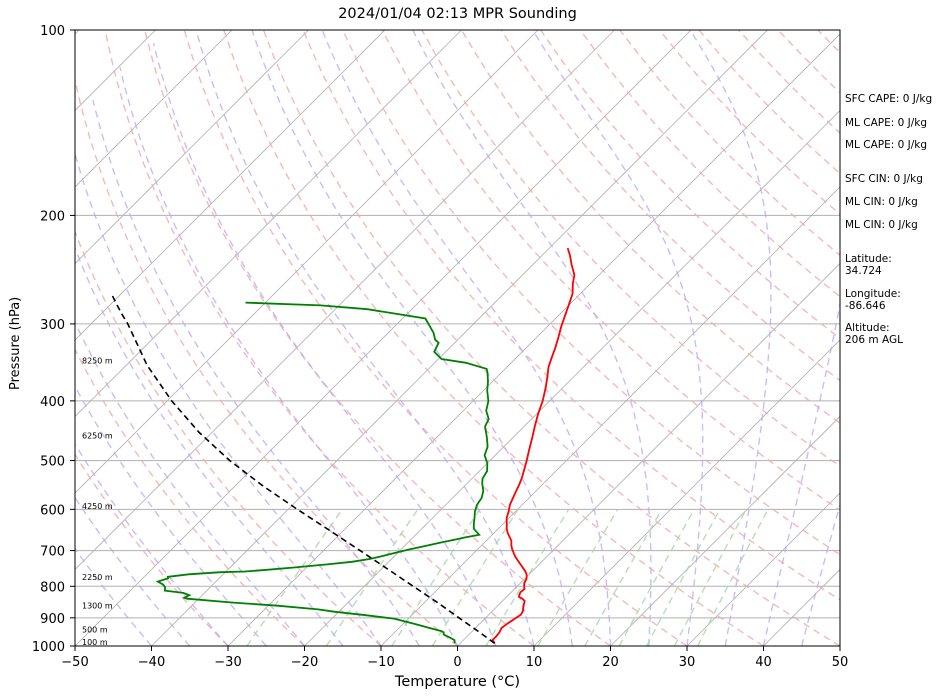 This screenshot has height=700, width=947. What do you see at coordinates (52, 587) in the screenshot?
I see `y-tick-label: 800` at bounding box center [52, 587].